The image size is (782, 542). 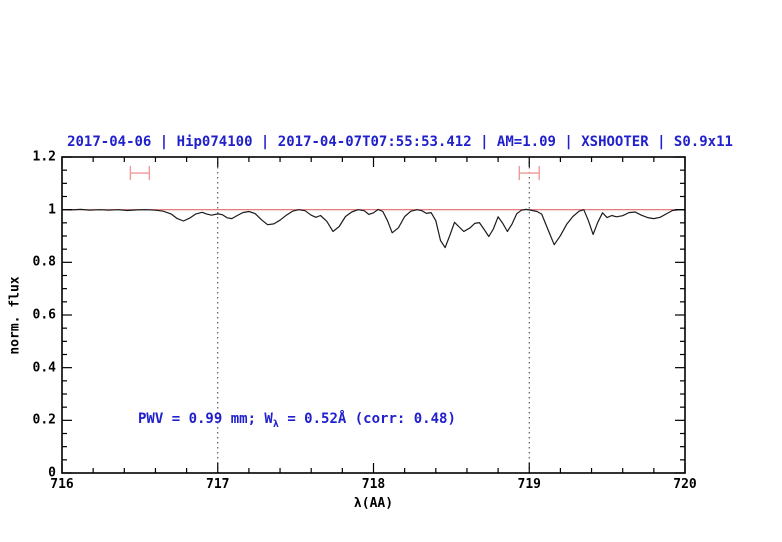 What do you see at coordinates (205, 419) in the screenshot?
I see `annotation-text-1: PWV = 0.99 mm; W` at bounding box center [205, 419].